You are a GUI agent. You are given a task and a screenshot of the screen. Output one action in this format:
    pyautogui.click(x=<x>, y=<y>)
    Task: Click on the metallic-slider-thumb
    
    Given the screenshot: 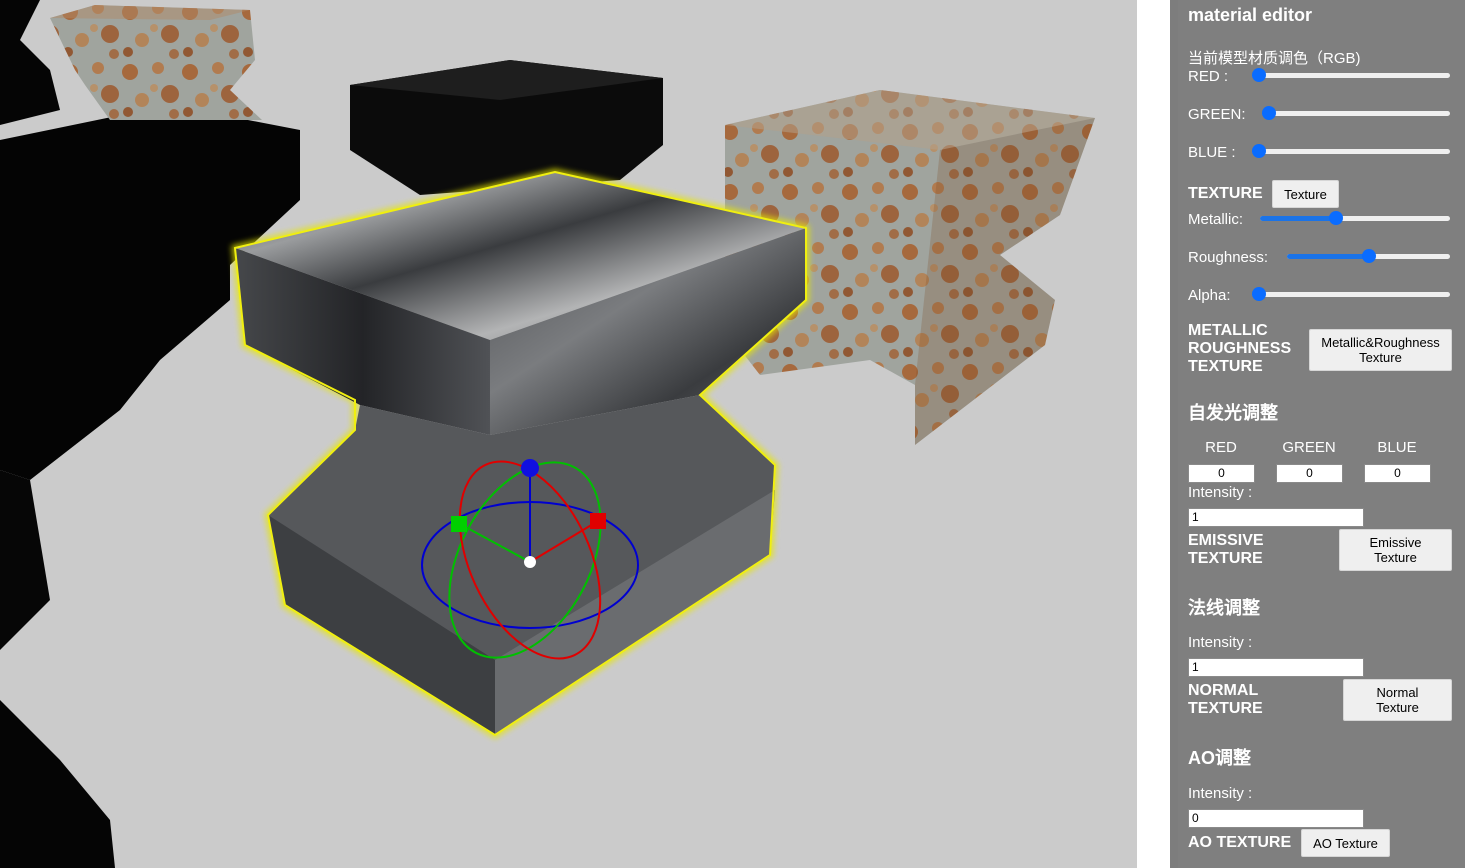 What is the action you would take?
    pyautogui.click(x=1336, y=218)
    